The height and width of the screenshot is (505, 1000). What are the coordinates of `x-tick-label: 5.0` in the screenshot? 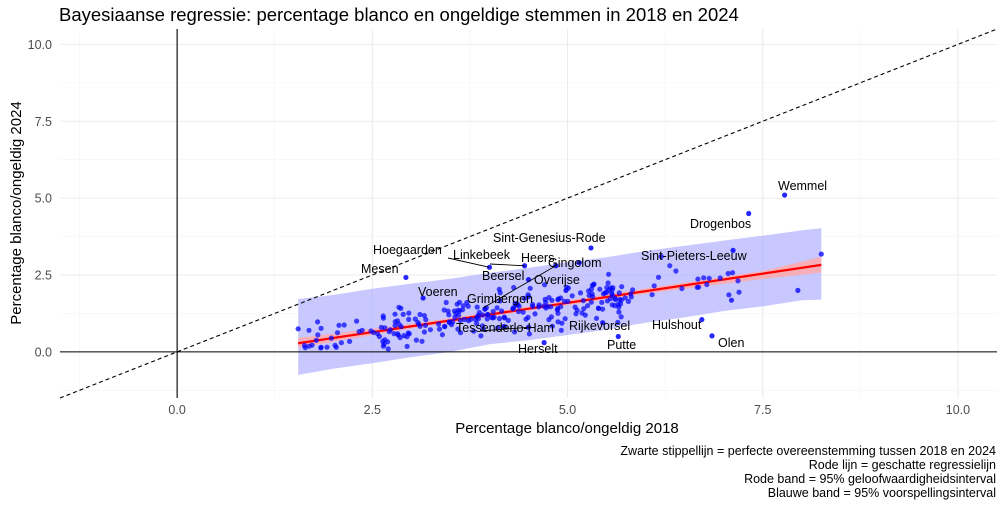 It's located at (567, 410).